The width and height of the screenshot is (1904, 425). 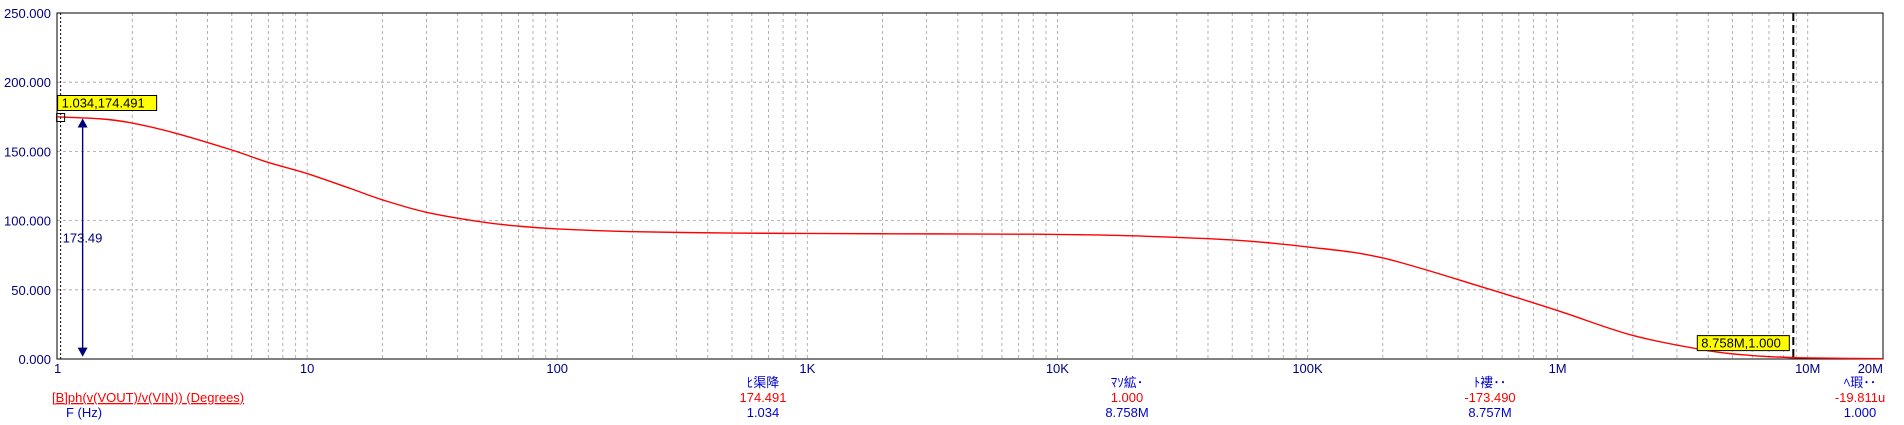 I want to click on delta-arrow-head-down, so click(x=82, y=352).